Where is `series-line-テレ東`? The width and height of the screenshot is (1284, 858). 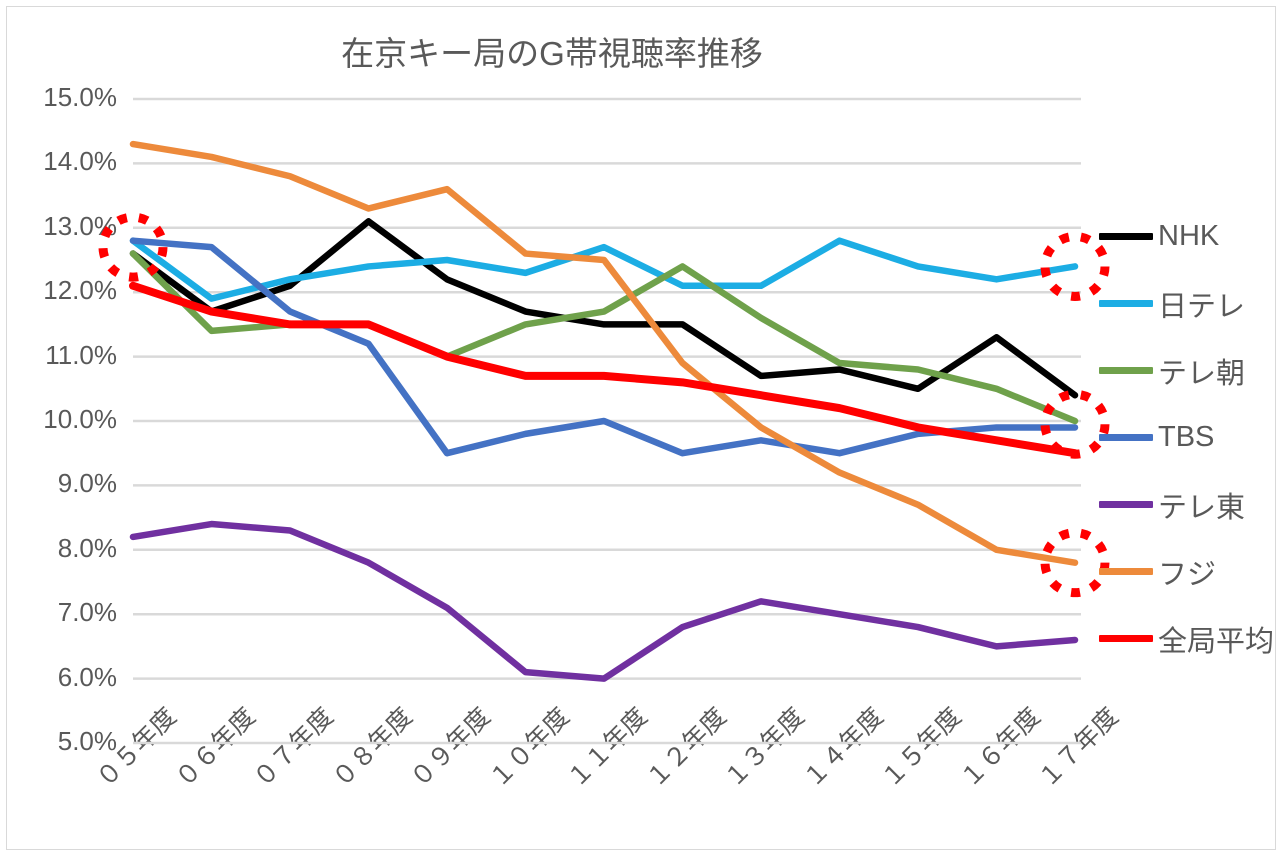
series-line-テレ東 is located at coordinates (604, 601).